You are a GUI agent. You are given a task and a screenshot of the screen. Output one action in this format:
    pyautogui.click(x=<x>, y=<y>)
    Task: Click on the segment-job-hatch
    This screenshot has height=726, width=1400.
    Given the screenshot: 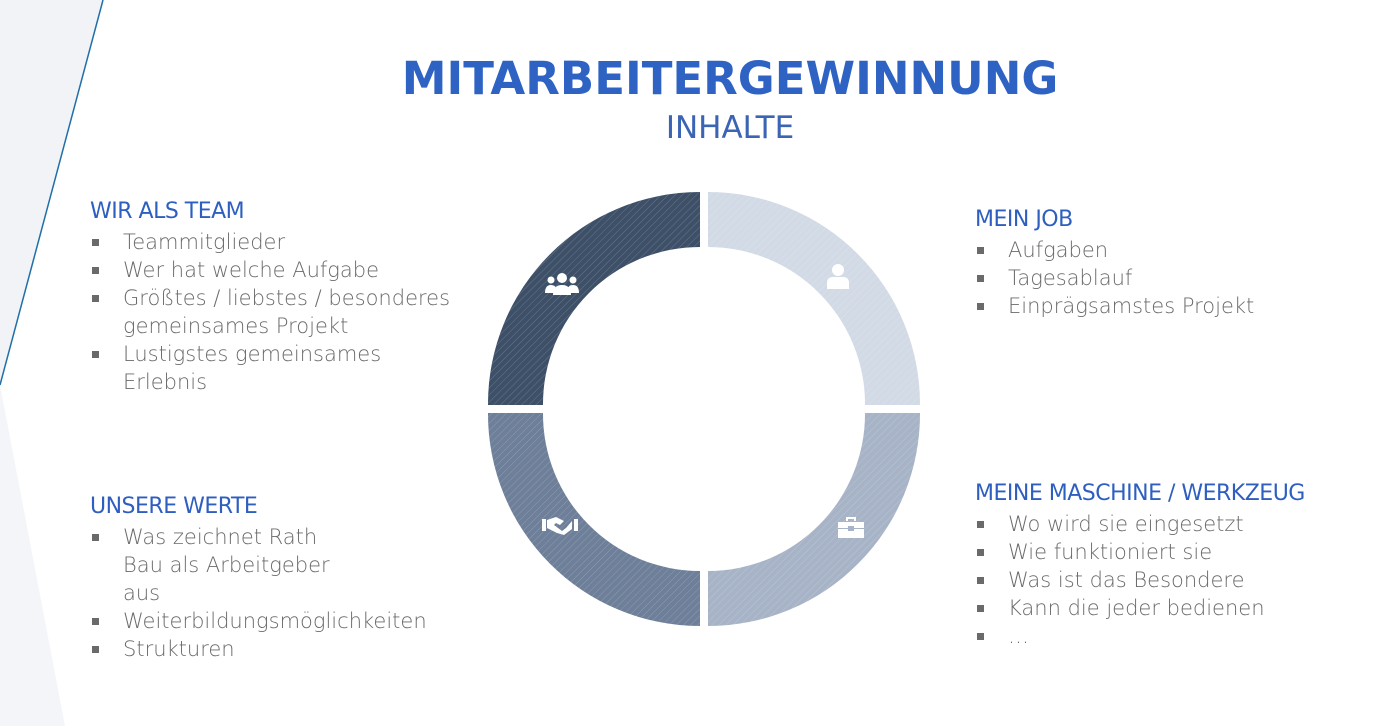 What is the action you would take?
    pyautogui.click(x=814, y=298)
    